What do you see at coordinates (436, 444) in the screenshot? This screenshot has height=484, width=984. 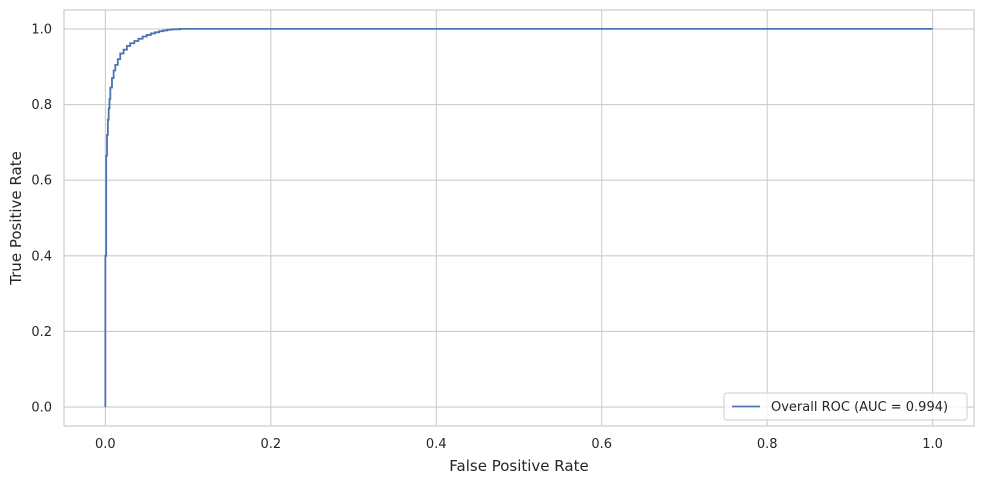 I see `x-tick-label: 0.4` at bounding box center [436, 444].